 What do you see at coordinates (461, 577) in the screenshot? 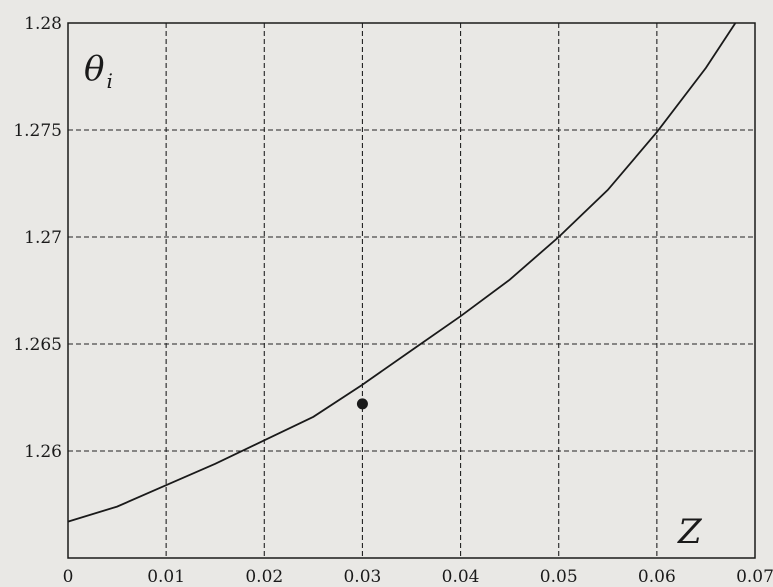
I see `x-tick-label: 0.04` at bounding box center [461, 577].